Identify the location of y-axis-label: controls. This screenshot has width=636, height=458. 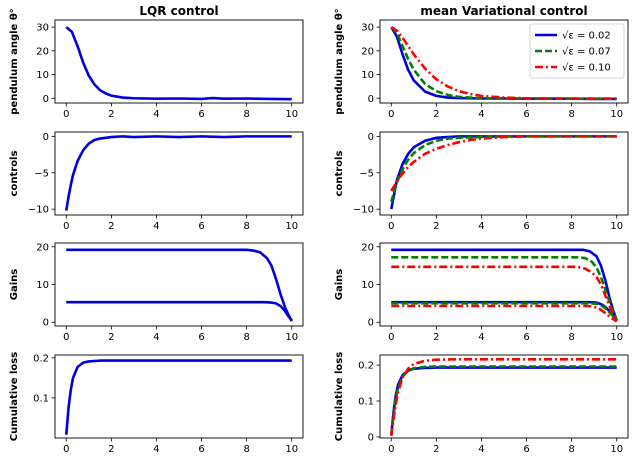
(14, 174).